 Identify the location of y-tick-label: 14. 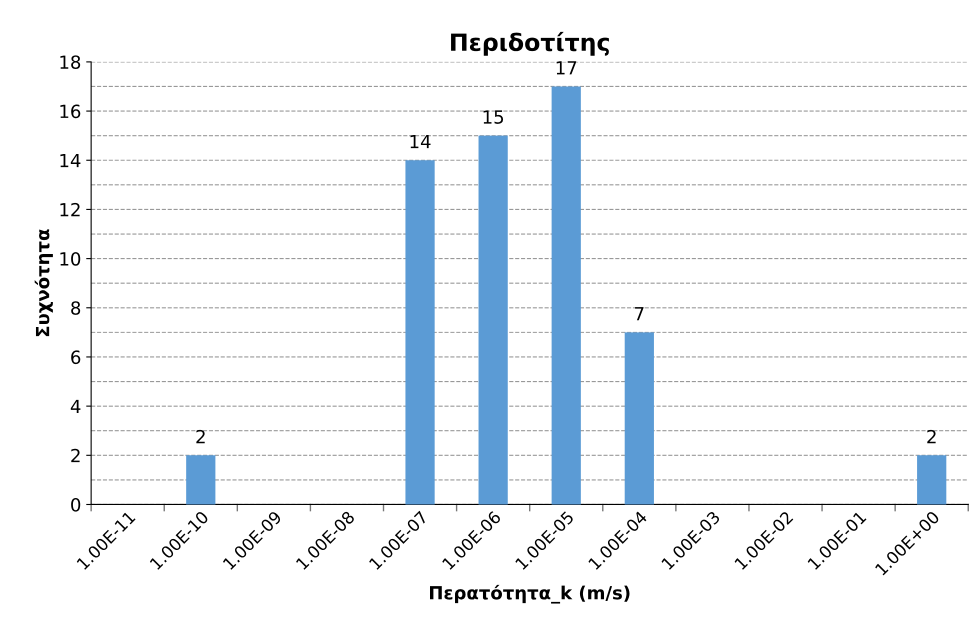
(70, 161).